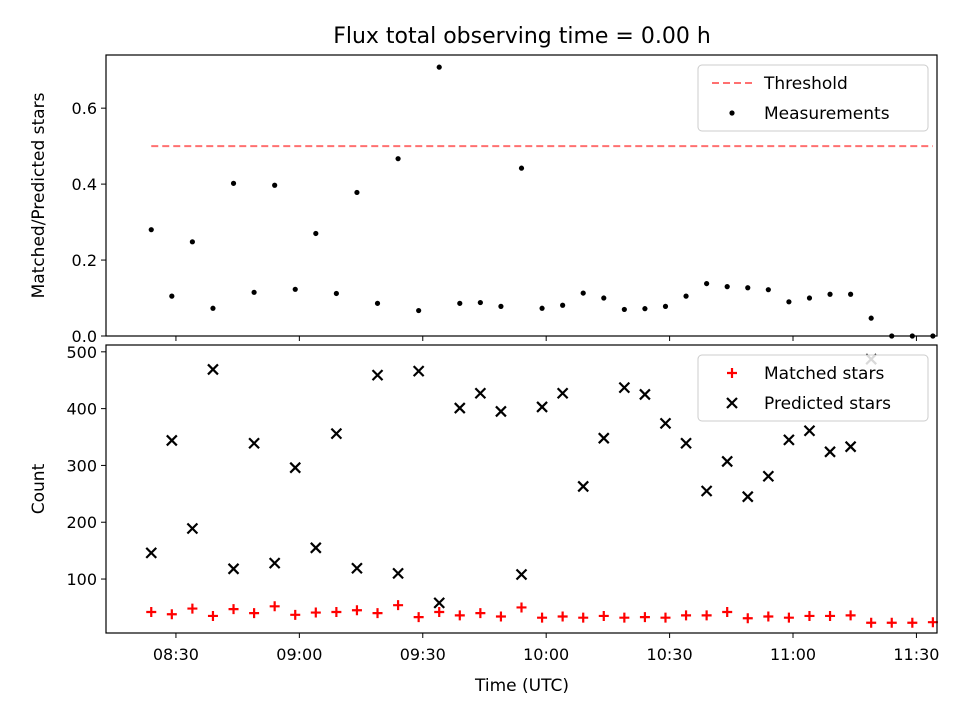  I want to click on bottom-x-tick-label: 11:30, so click(916, 654).